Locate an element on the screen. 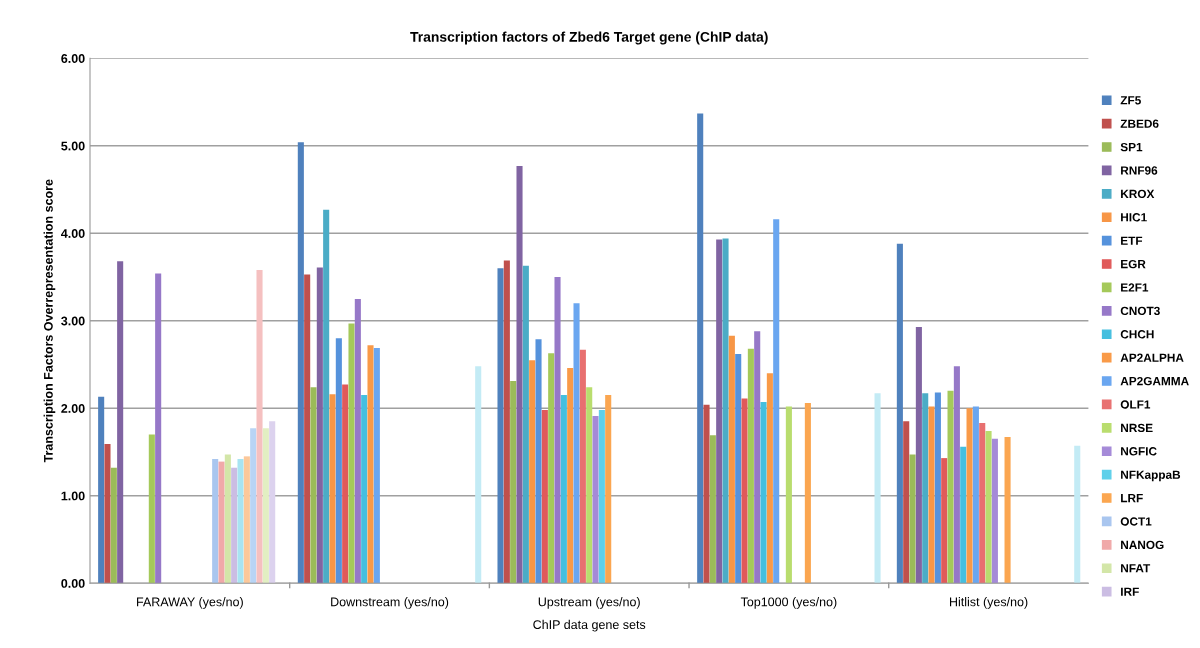 The height and width of the screenshot is (648, 1200). legend-label: HIC1 is located at coordinates (1134, 217).